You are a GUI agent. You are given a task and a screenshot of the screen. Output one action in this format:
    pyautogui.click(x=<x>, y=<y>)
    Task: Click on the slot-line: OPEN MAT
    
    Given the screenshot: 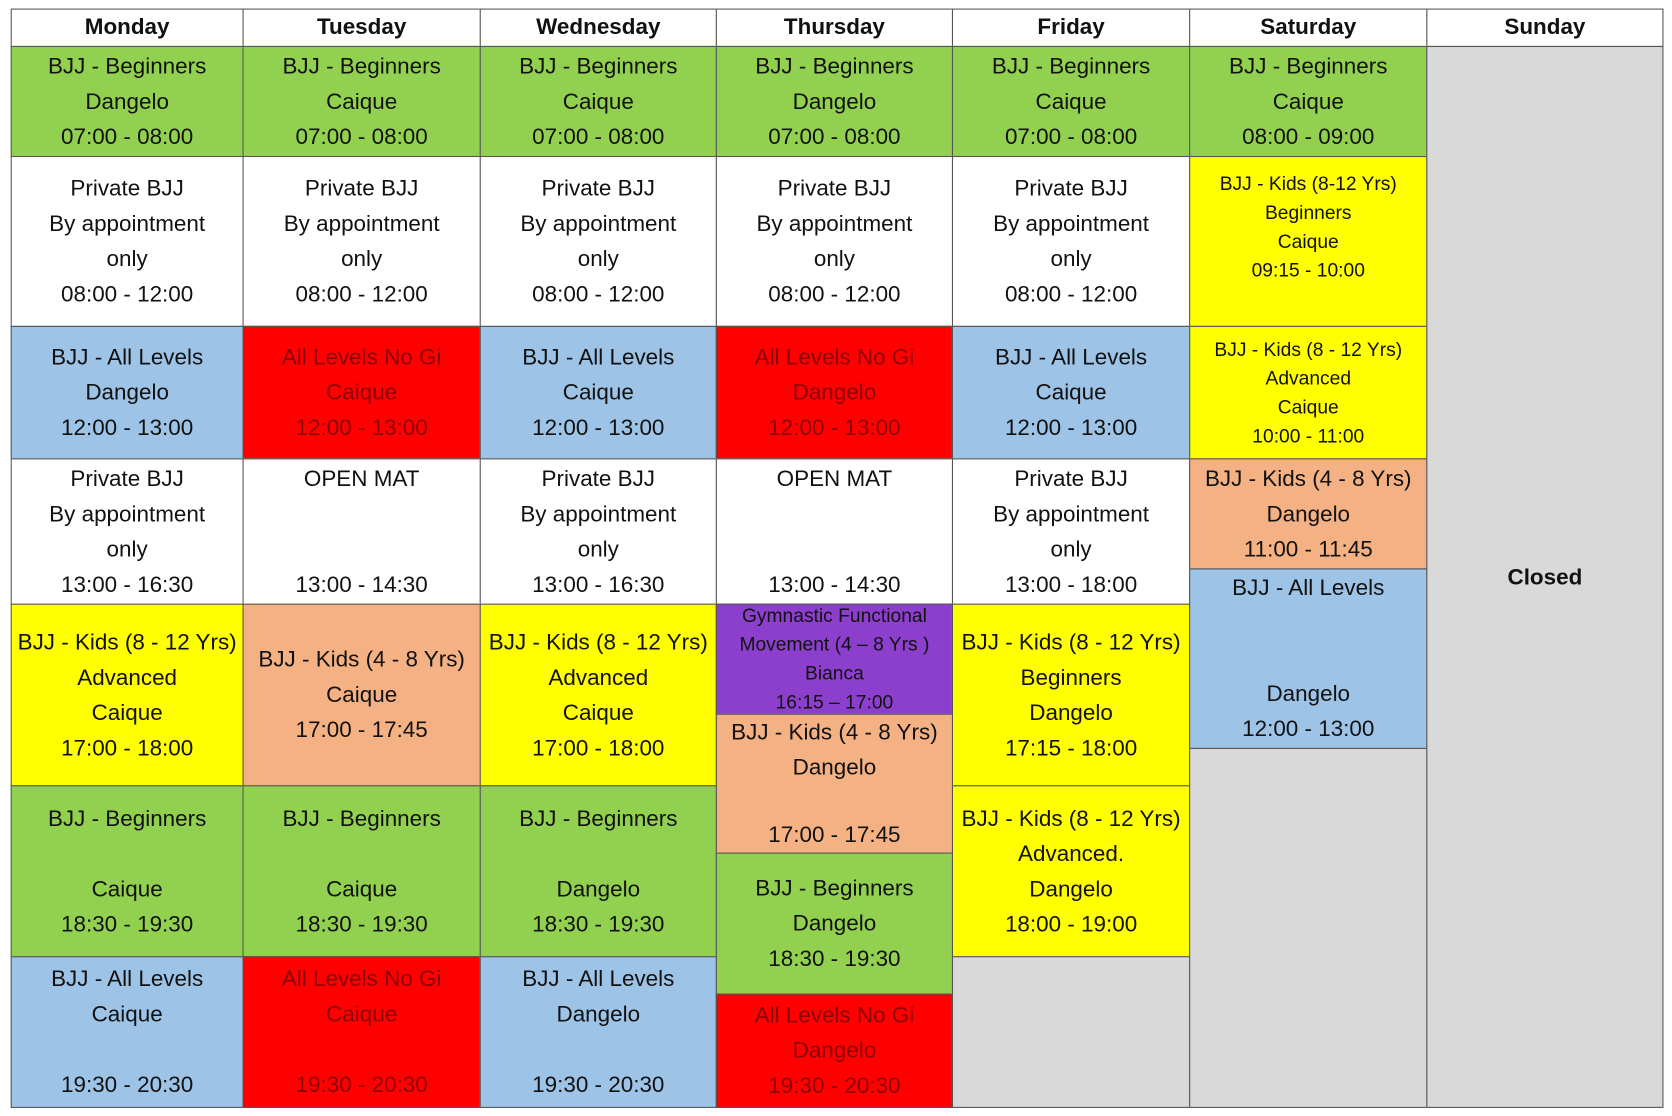 What is the action you would take?
    pyautogui.click(x=834, y=478)
    